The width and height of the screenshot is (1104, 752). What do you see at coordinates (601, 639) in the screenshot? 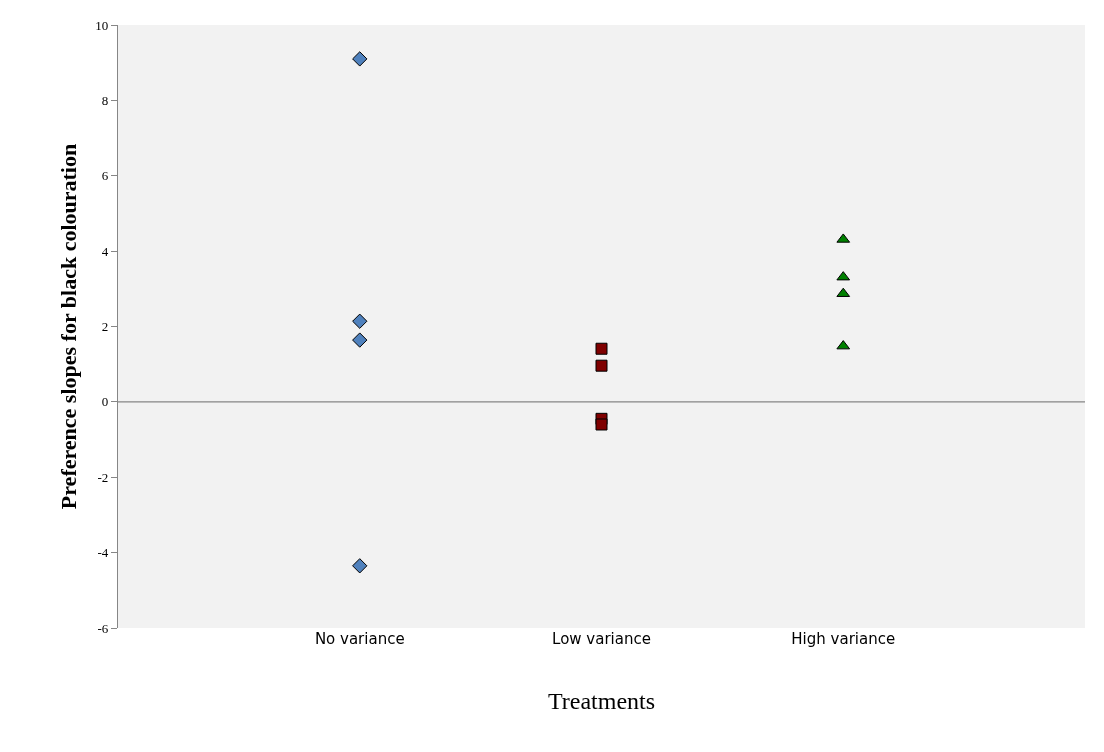
I see `x-tick-label: Low variance` at bounding box center [601, 639].